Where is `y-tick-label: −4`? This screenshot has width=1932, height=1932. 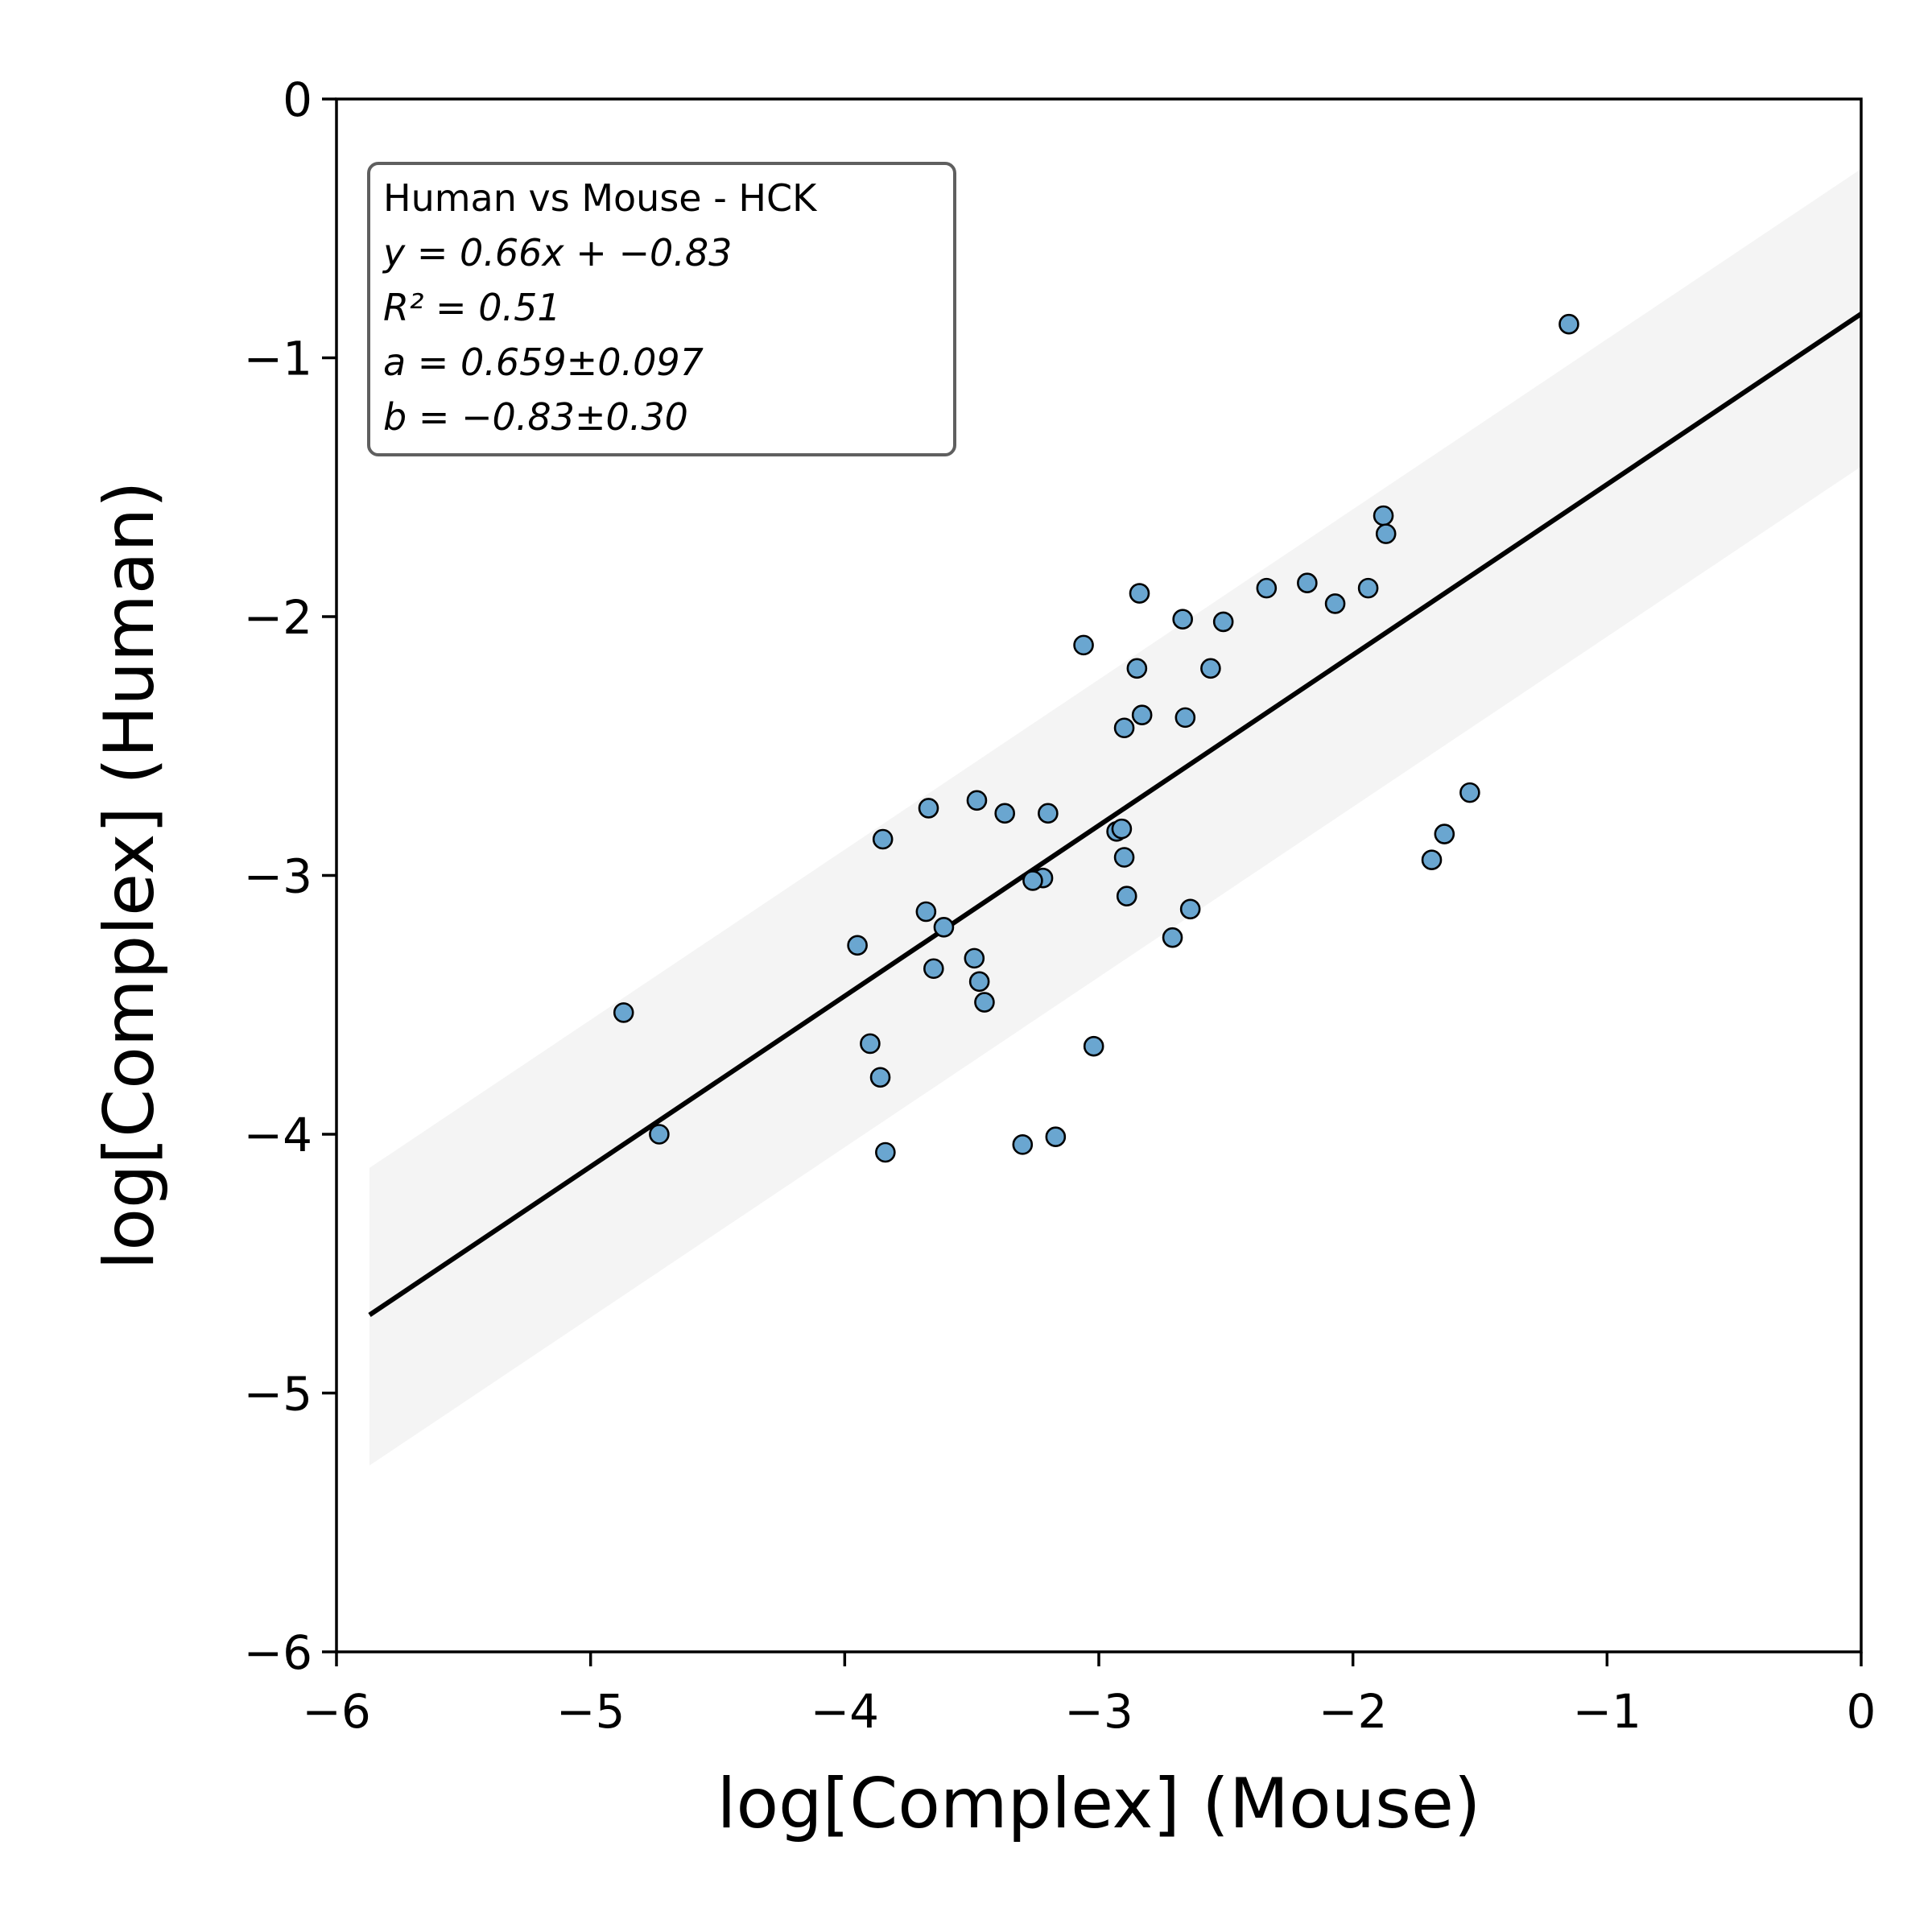 y-tick-label: −4 is located at coordinates (278, 1135).